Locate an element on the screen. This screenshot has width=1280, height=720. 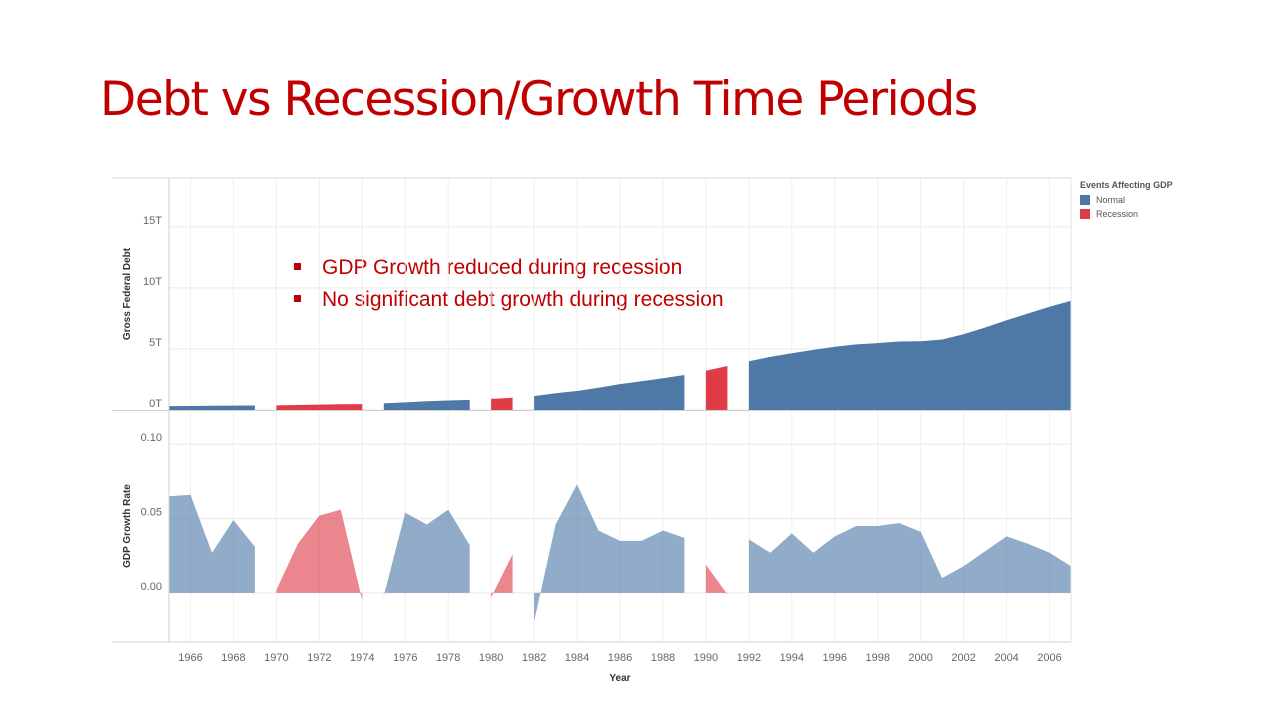
x-tick-label: 1972 is located at coordinates (319, 658).